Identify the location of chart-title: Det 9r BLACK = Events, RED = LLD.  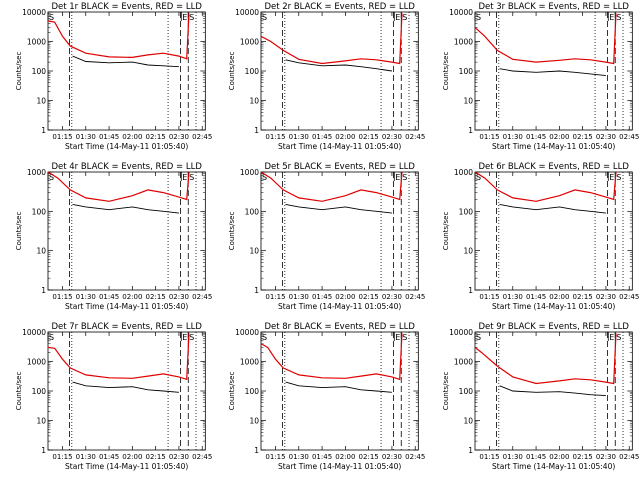
(553, 327).